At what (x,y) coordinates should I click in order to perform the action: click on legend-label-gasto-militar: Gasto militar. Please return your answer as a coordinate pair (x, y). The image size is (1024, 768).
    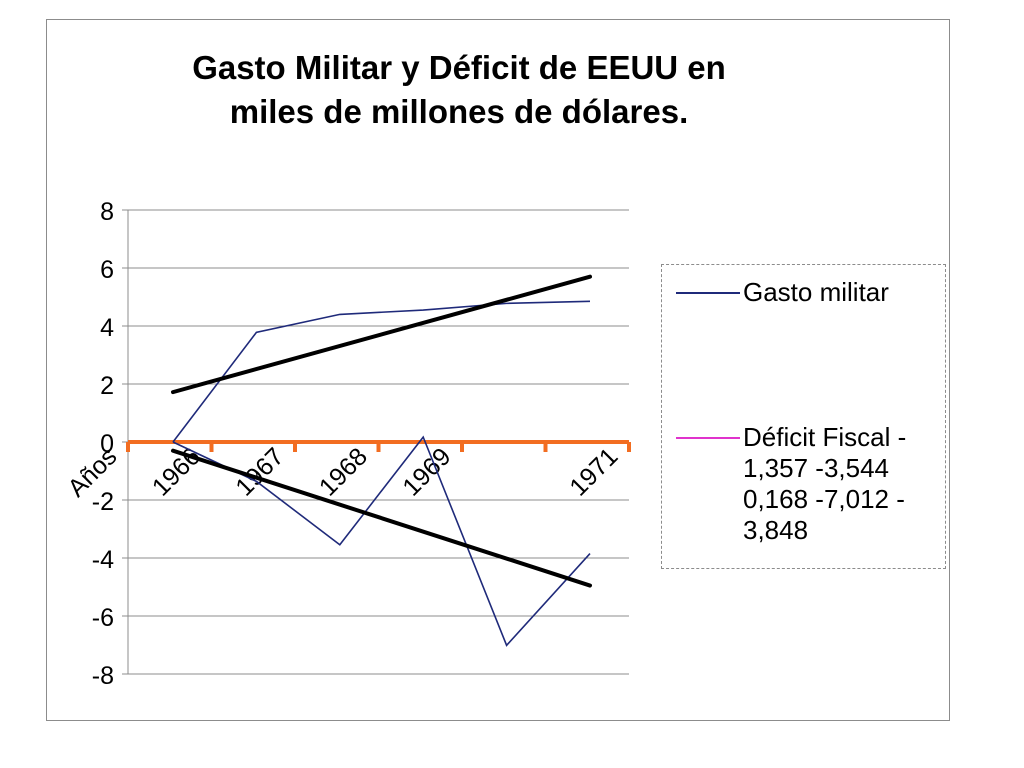
    Looking at the image, I should click on (816, 292).